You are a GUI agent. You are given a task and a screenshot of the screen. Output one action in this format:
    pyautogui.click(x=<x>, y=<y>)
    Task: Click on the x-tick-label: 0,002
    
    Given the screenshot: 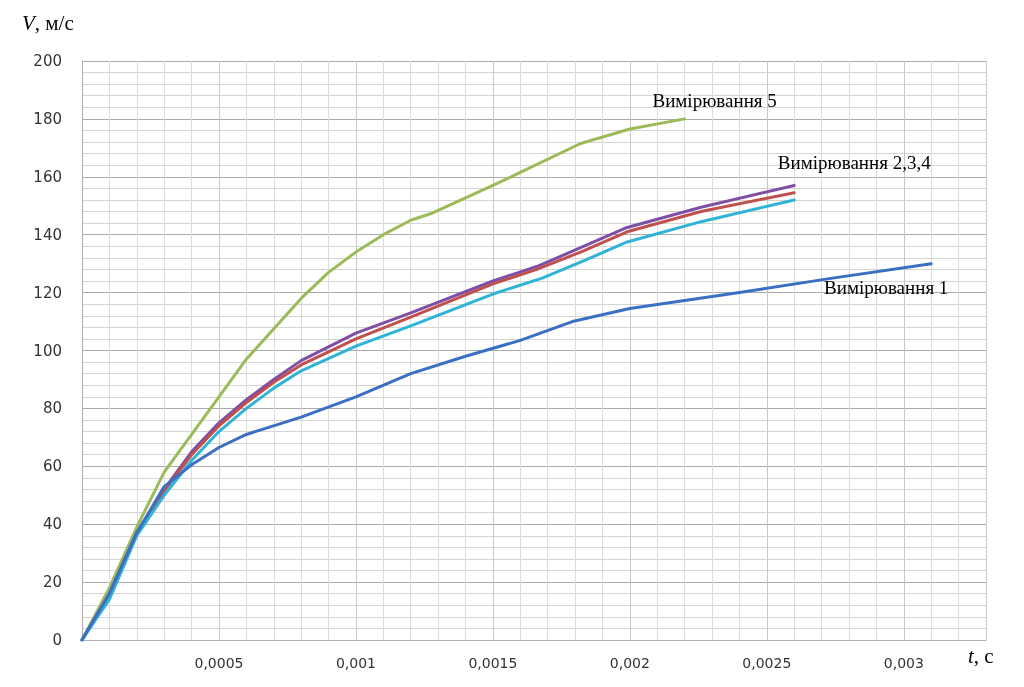 What is the action you would take?
    pyautogui.click(x=629, y=663)
    